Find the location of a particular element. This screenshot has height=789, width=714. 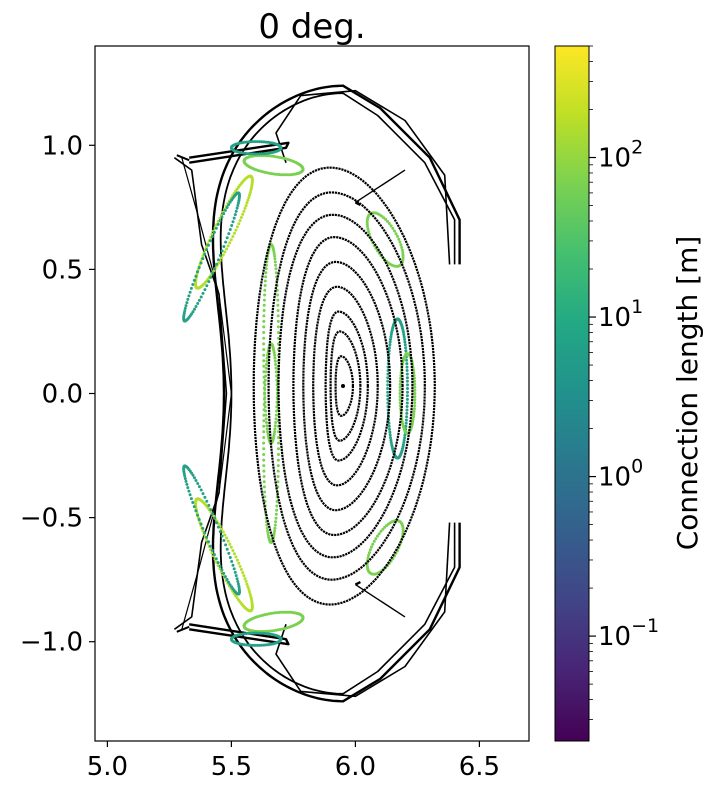

chart-title: 0 deg. is located at coordinates (311, 27).